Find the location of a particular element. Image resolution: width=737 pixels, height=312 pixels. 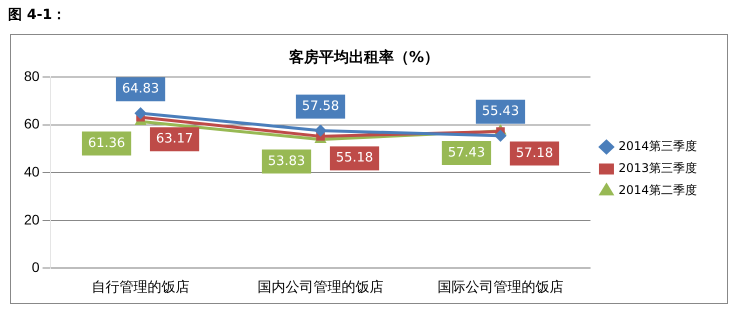

caption: 图 4-1： is located at coordinates (37, 15).